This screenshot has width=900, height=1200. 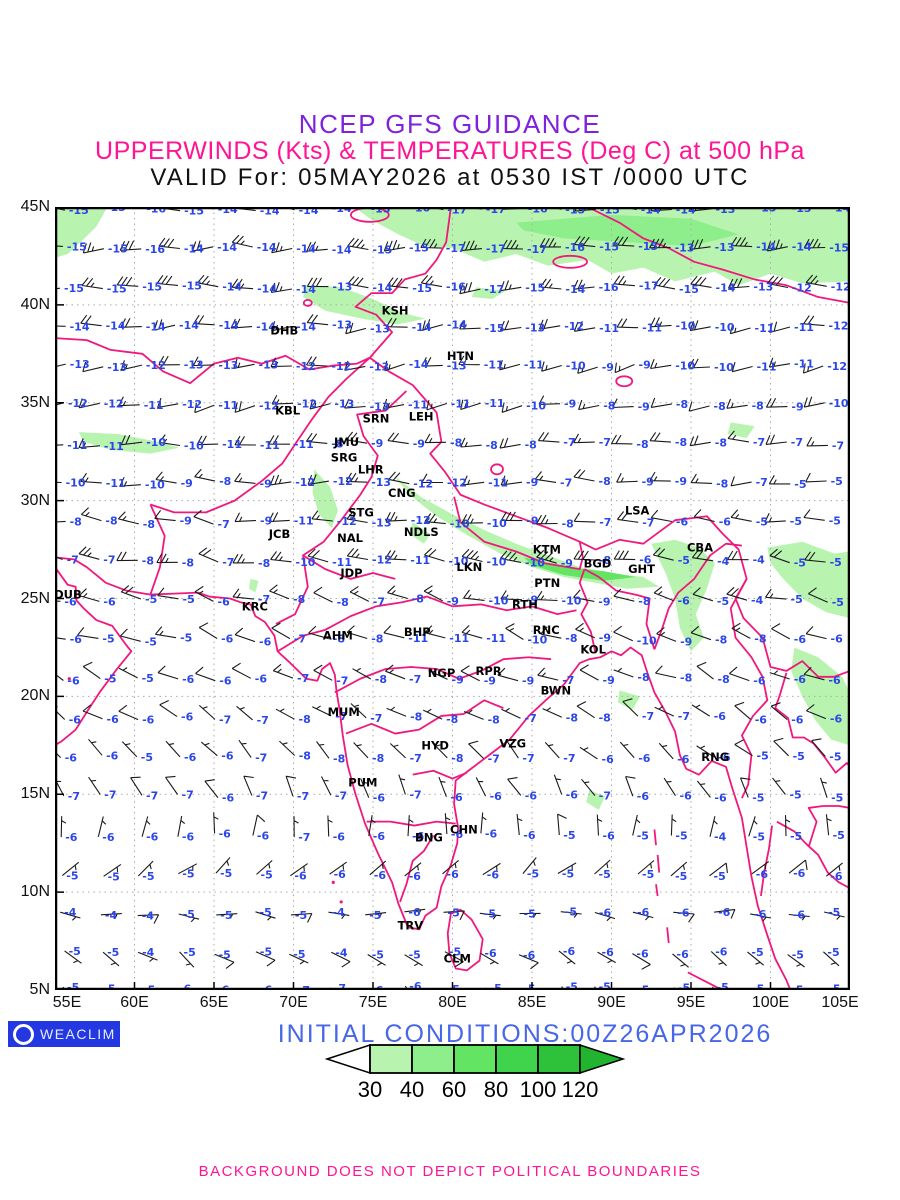 I want to click on temperature-value: -14, so click(x=80, y=326).